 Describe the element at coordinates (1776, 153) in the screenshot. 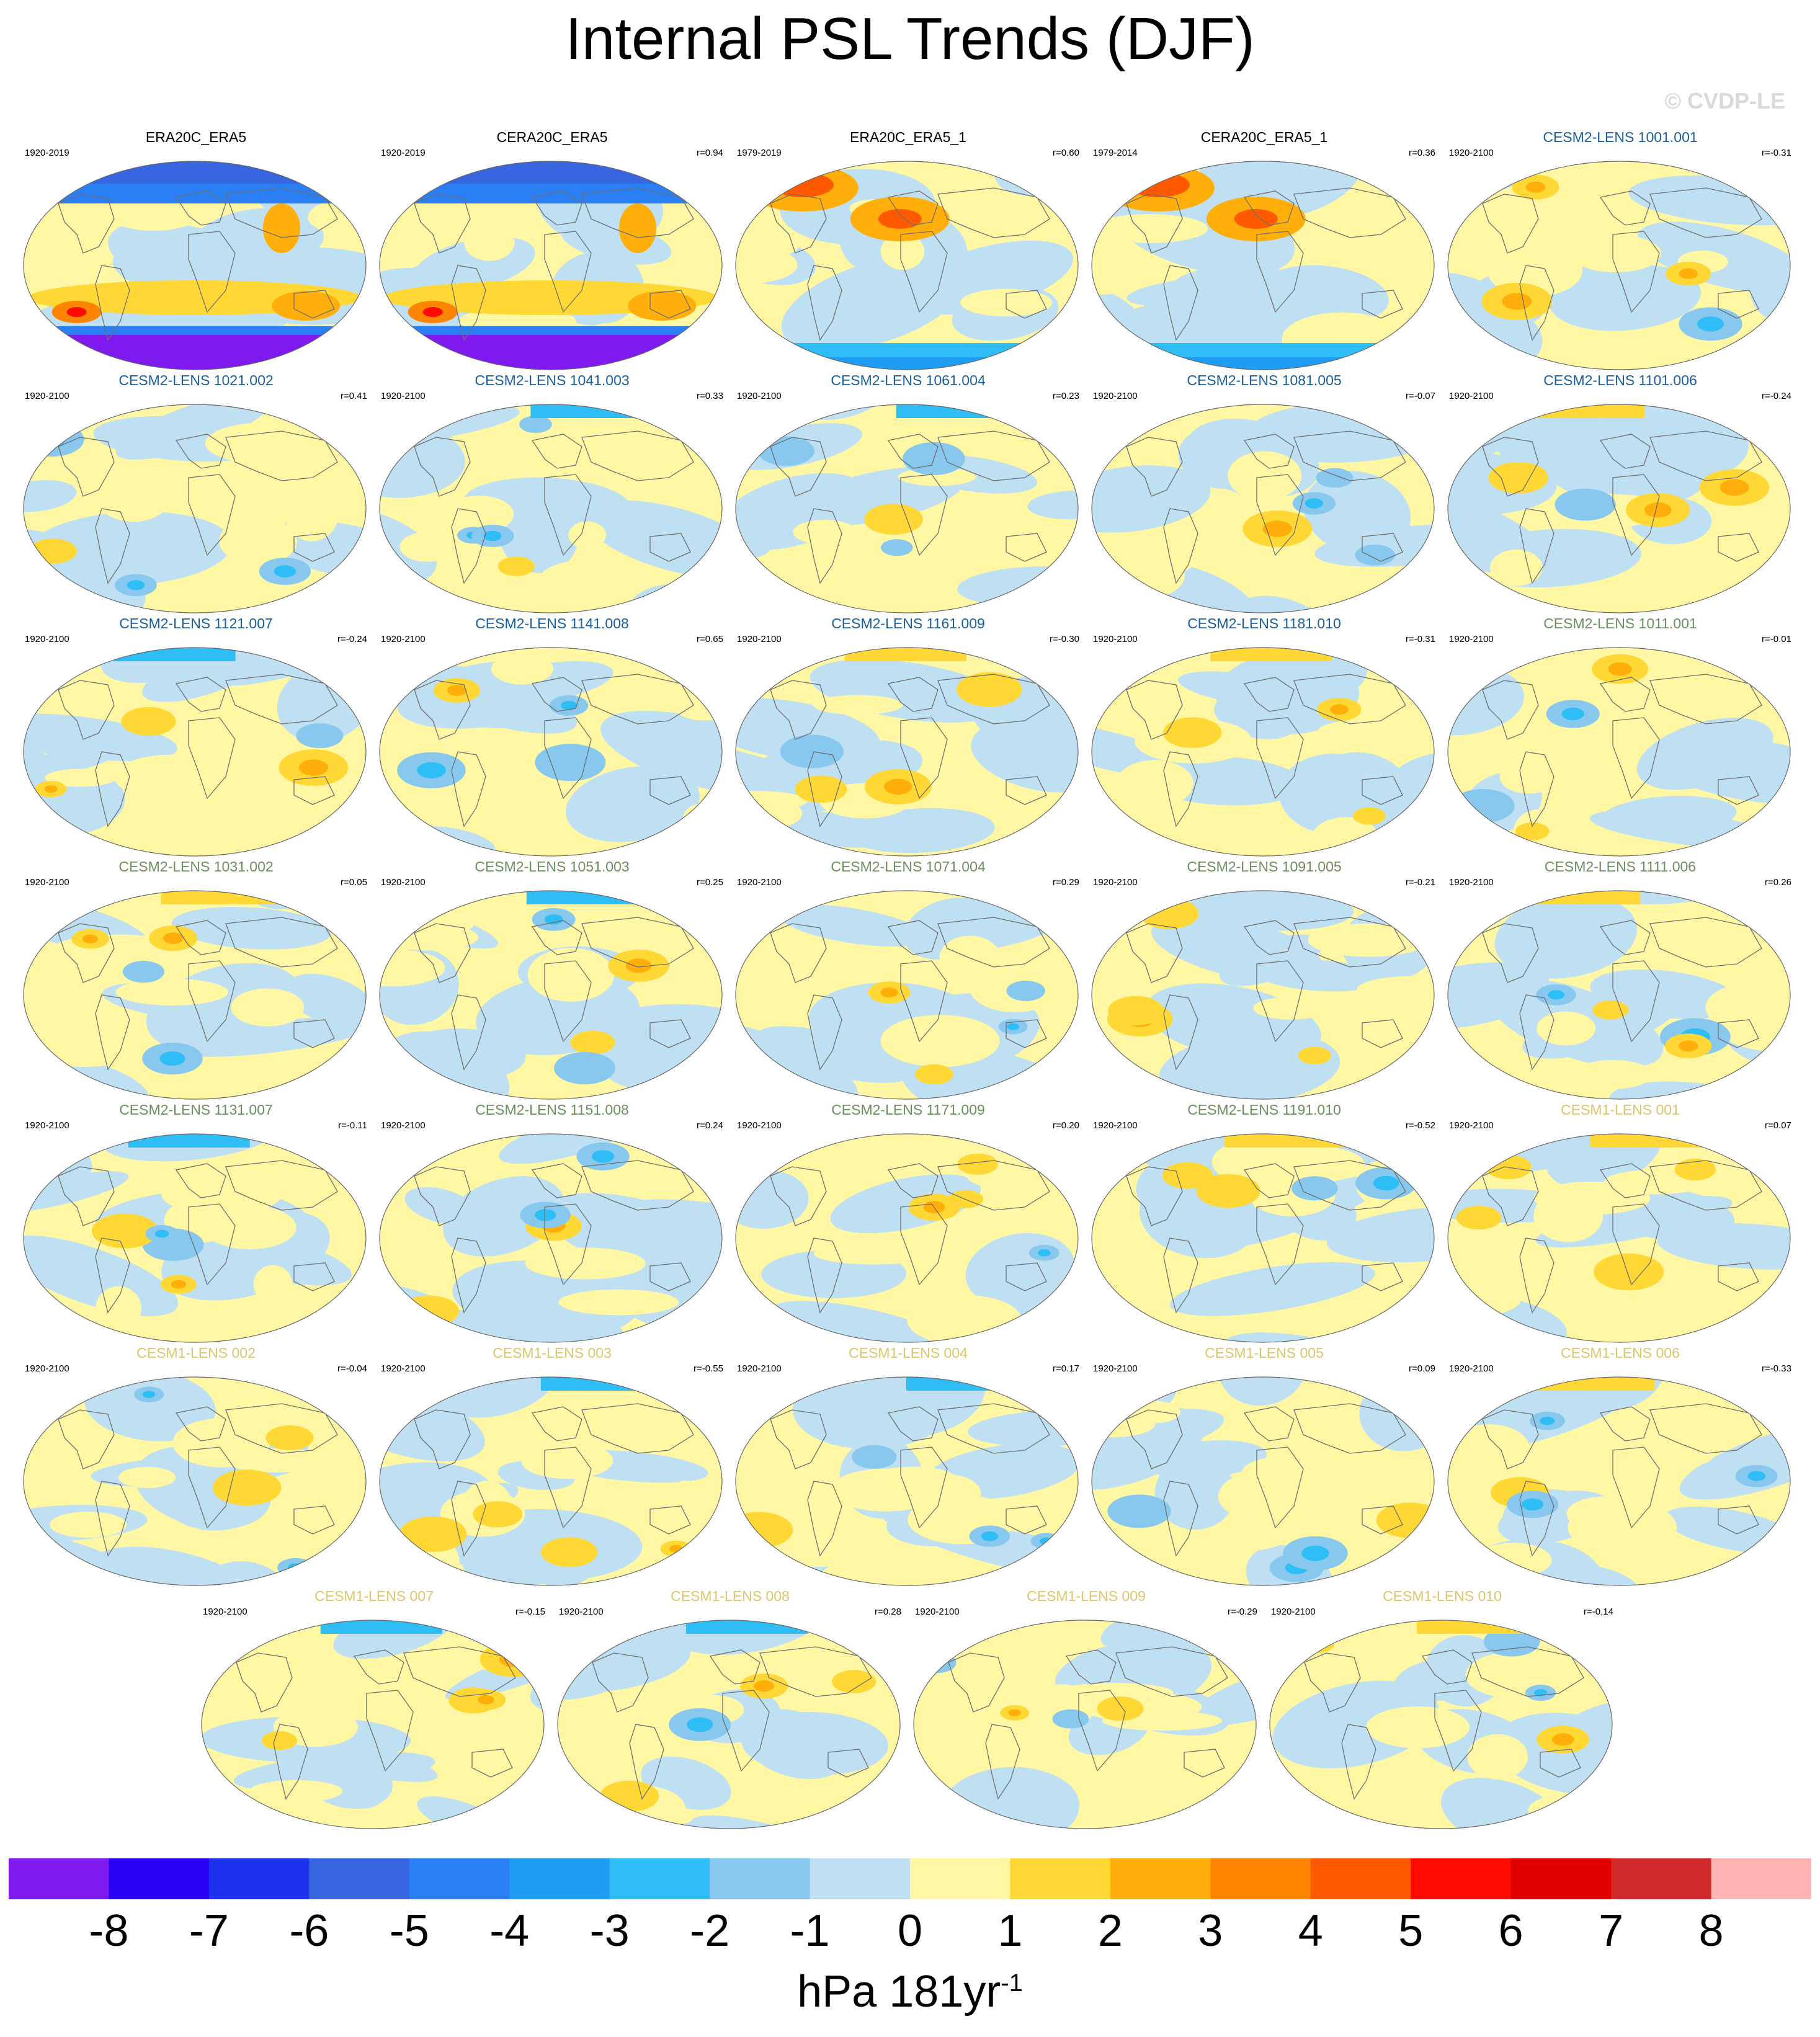

I see `panel-correlation: r=-0.31` at that location.